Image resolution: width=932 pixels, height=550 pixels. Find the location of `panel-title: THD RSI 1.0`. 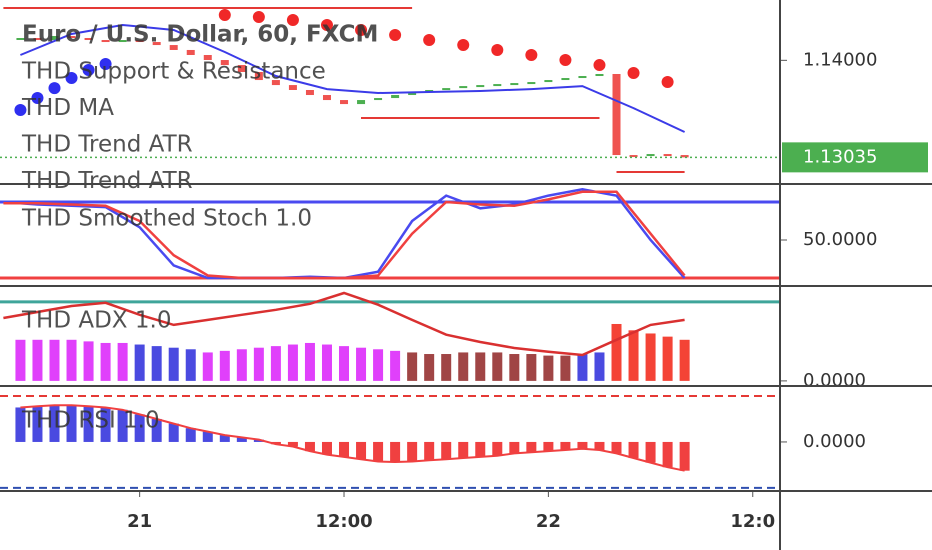

panel-title: THD RSI 1.0 is located at coordinates (90, 421).